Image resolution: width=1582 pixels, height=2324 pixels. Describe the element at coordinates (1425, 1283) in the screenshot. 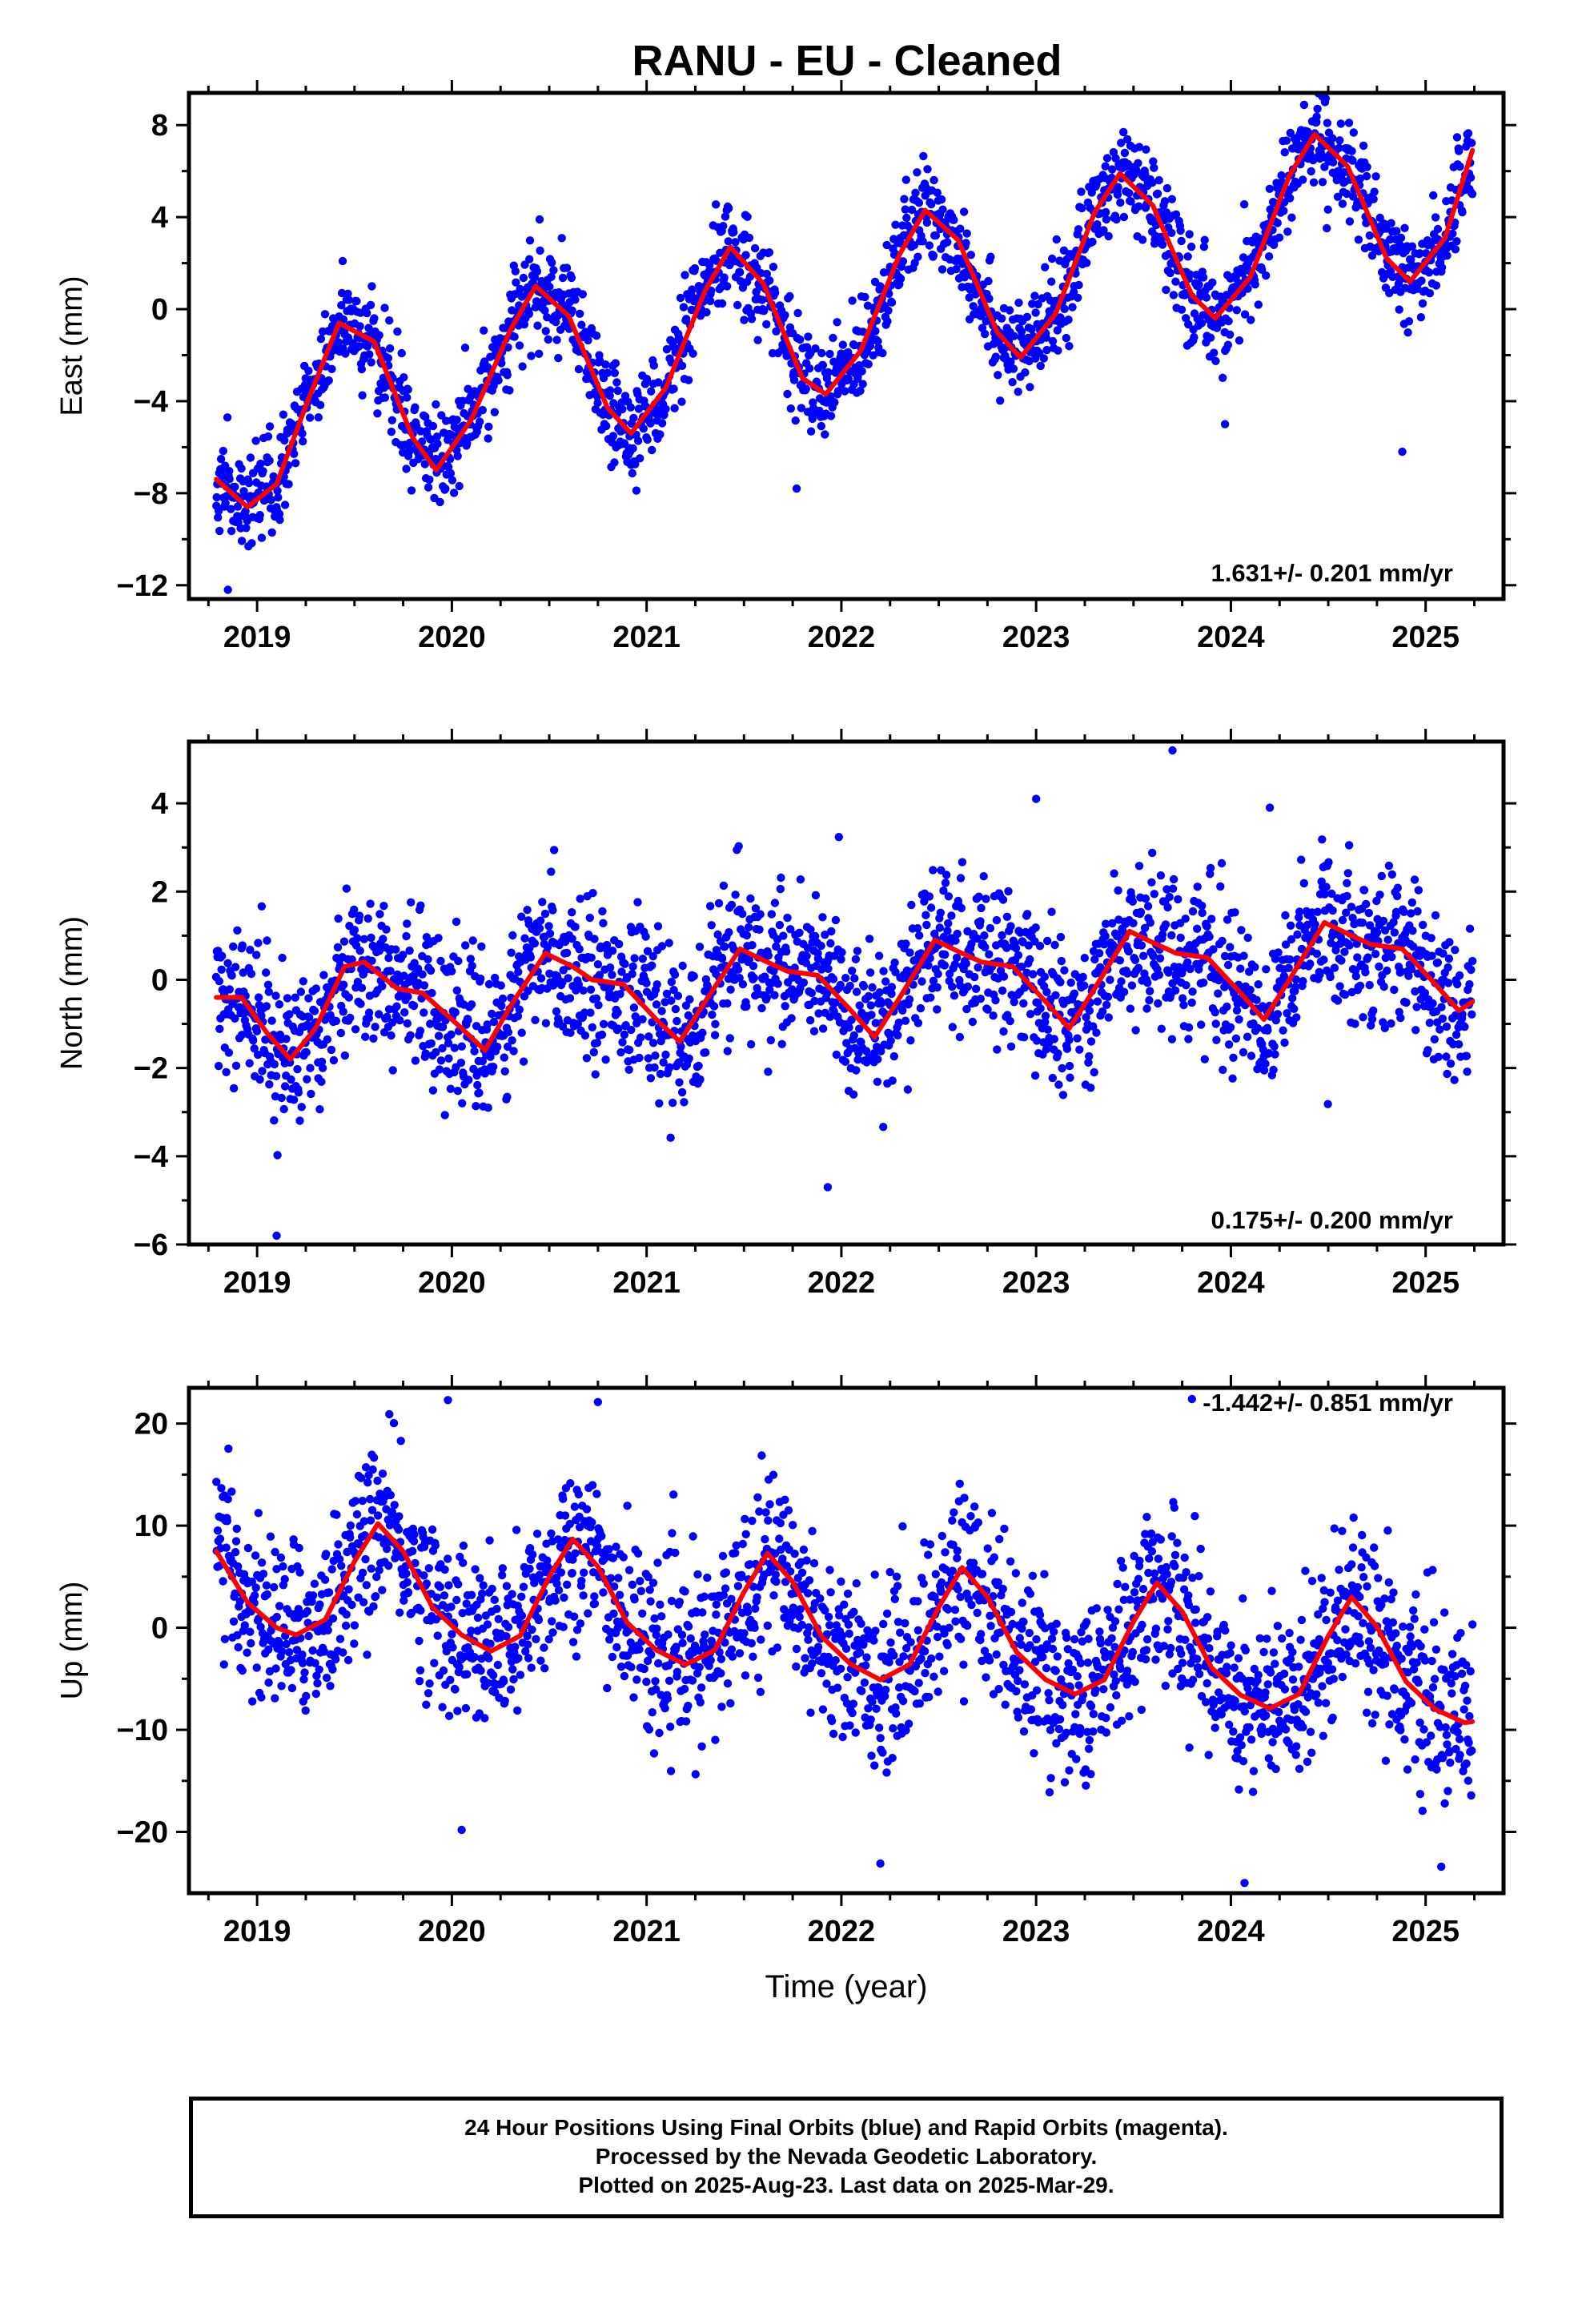

I see `x-tick-label: 2025` at that location.